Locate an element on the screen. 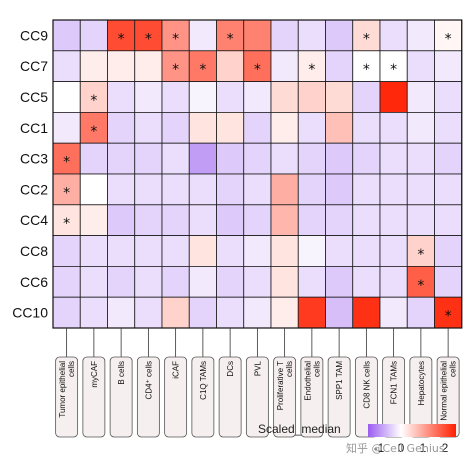 This screenshot has width=472, height=468. column-label: C1Q TAMs is located at coordinates (203, 380).